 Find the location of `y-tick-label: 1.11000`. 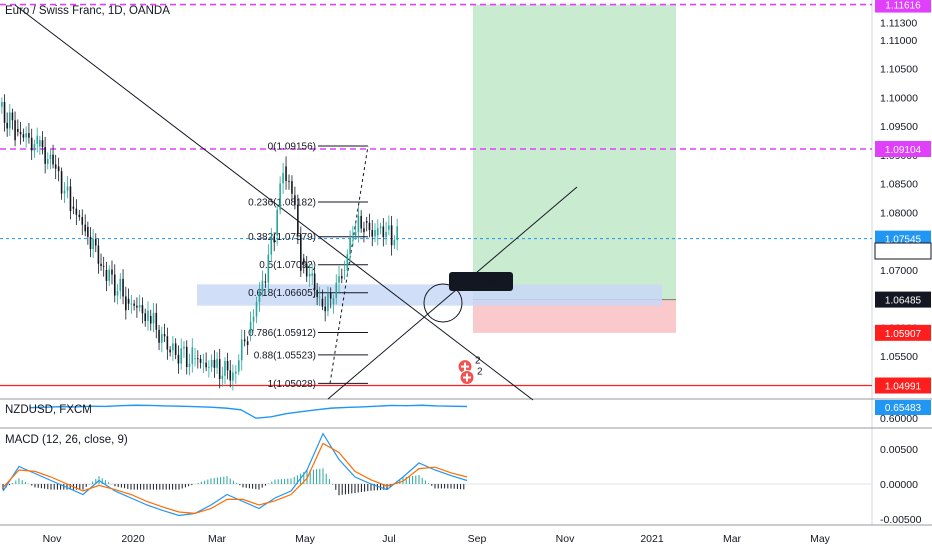

y-tick-label: 1.11000 is located at coordinates (898, 41).